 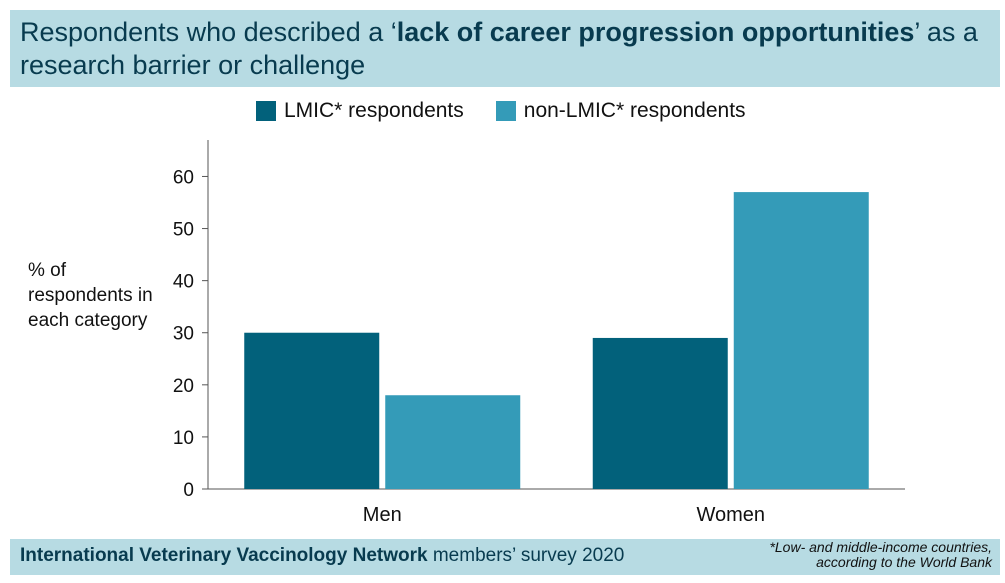 I want to click on y-tick-label: 10, so click(x=183, y=438).